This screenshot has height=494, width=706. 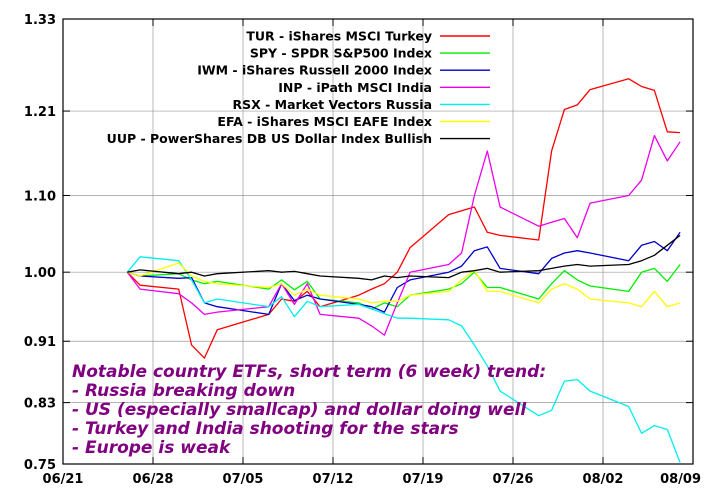 I want to click on x-tick-label: 07/26, so click(x=513, y=479).